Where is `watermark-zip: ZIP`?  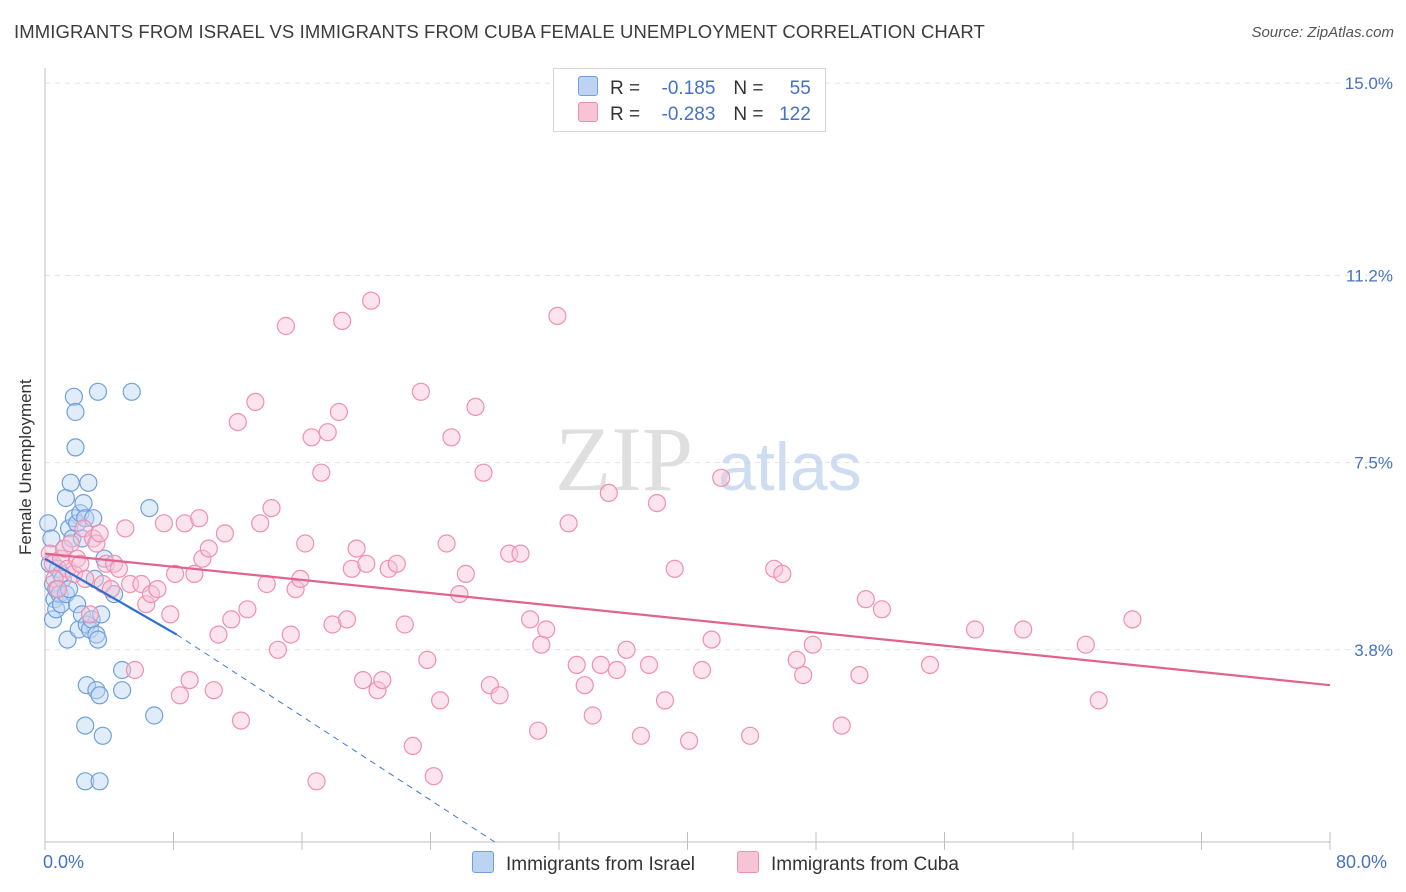
watermark-zip: ZIP is located at coordinates (624, 459).